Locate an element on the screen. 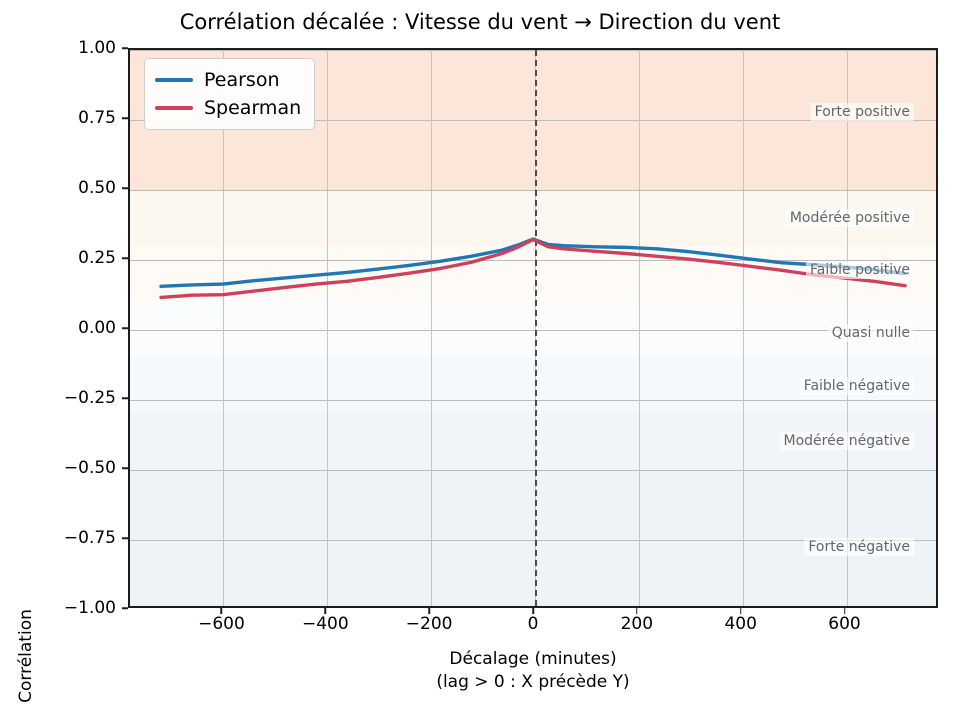  series-line-pearson is located at coordinates (533, 262).